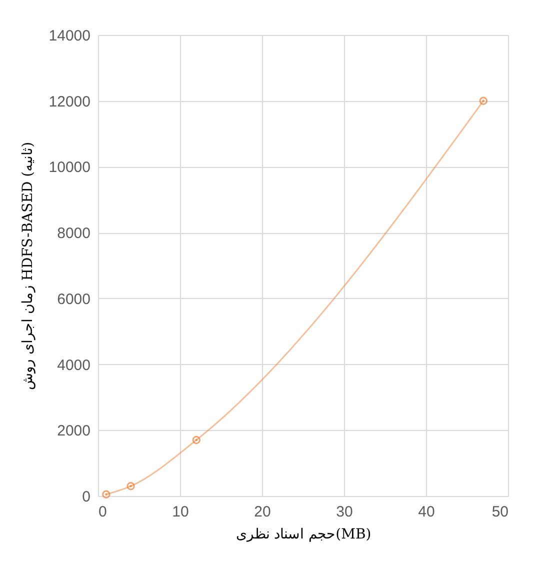  What do you see at coordinates (69, 101) in the screenshot?
I see `y-tick-label: 12000` at bounding box center [69, 101].